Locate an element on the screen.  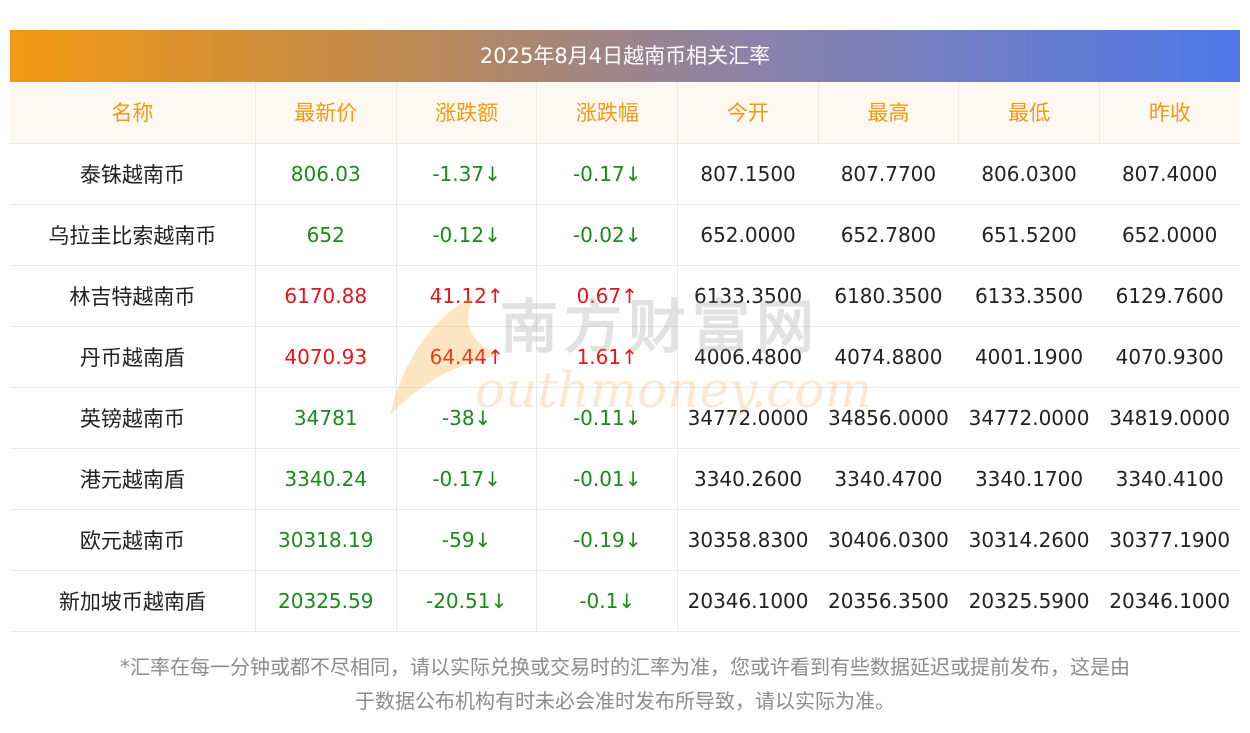
header-change-pct: 涨跌幅 is located at coordinates (607, 113).